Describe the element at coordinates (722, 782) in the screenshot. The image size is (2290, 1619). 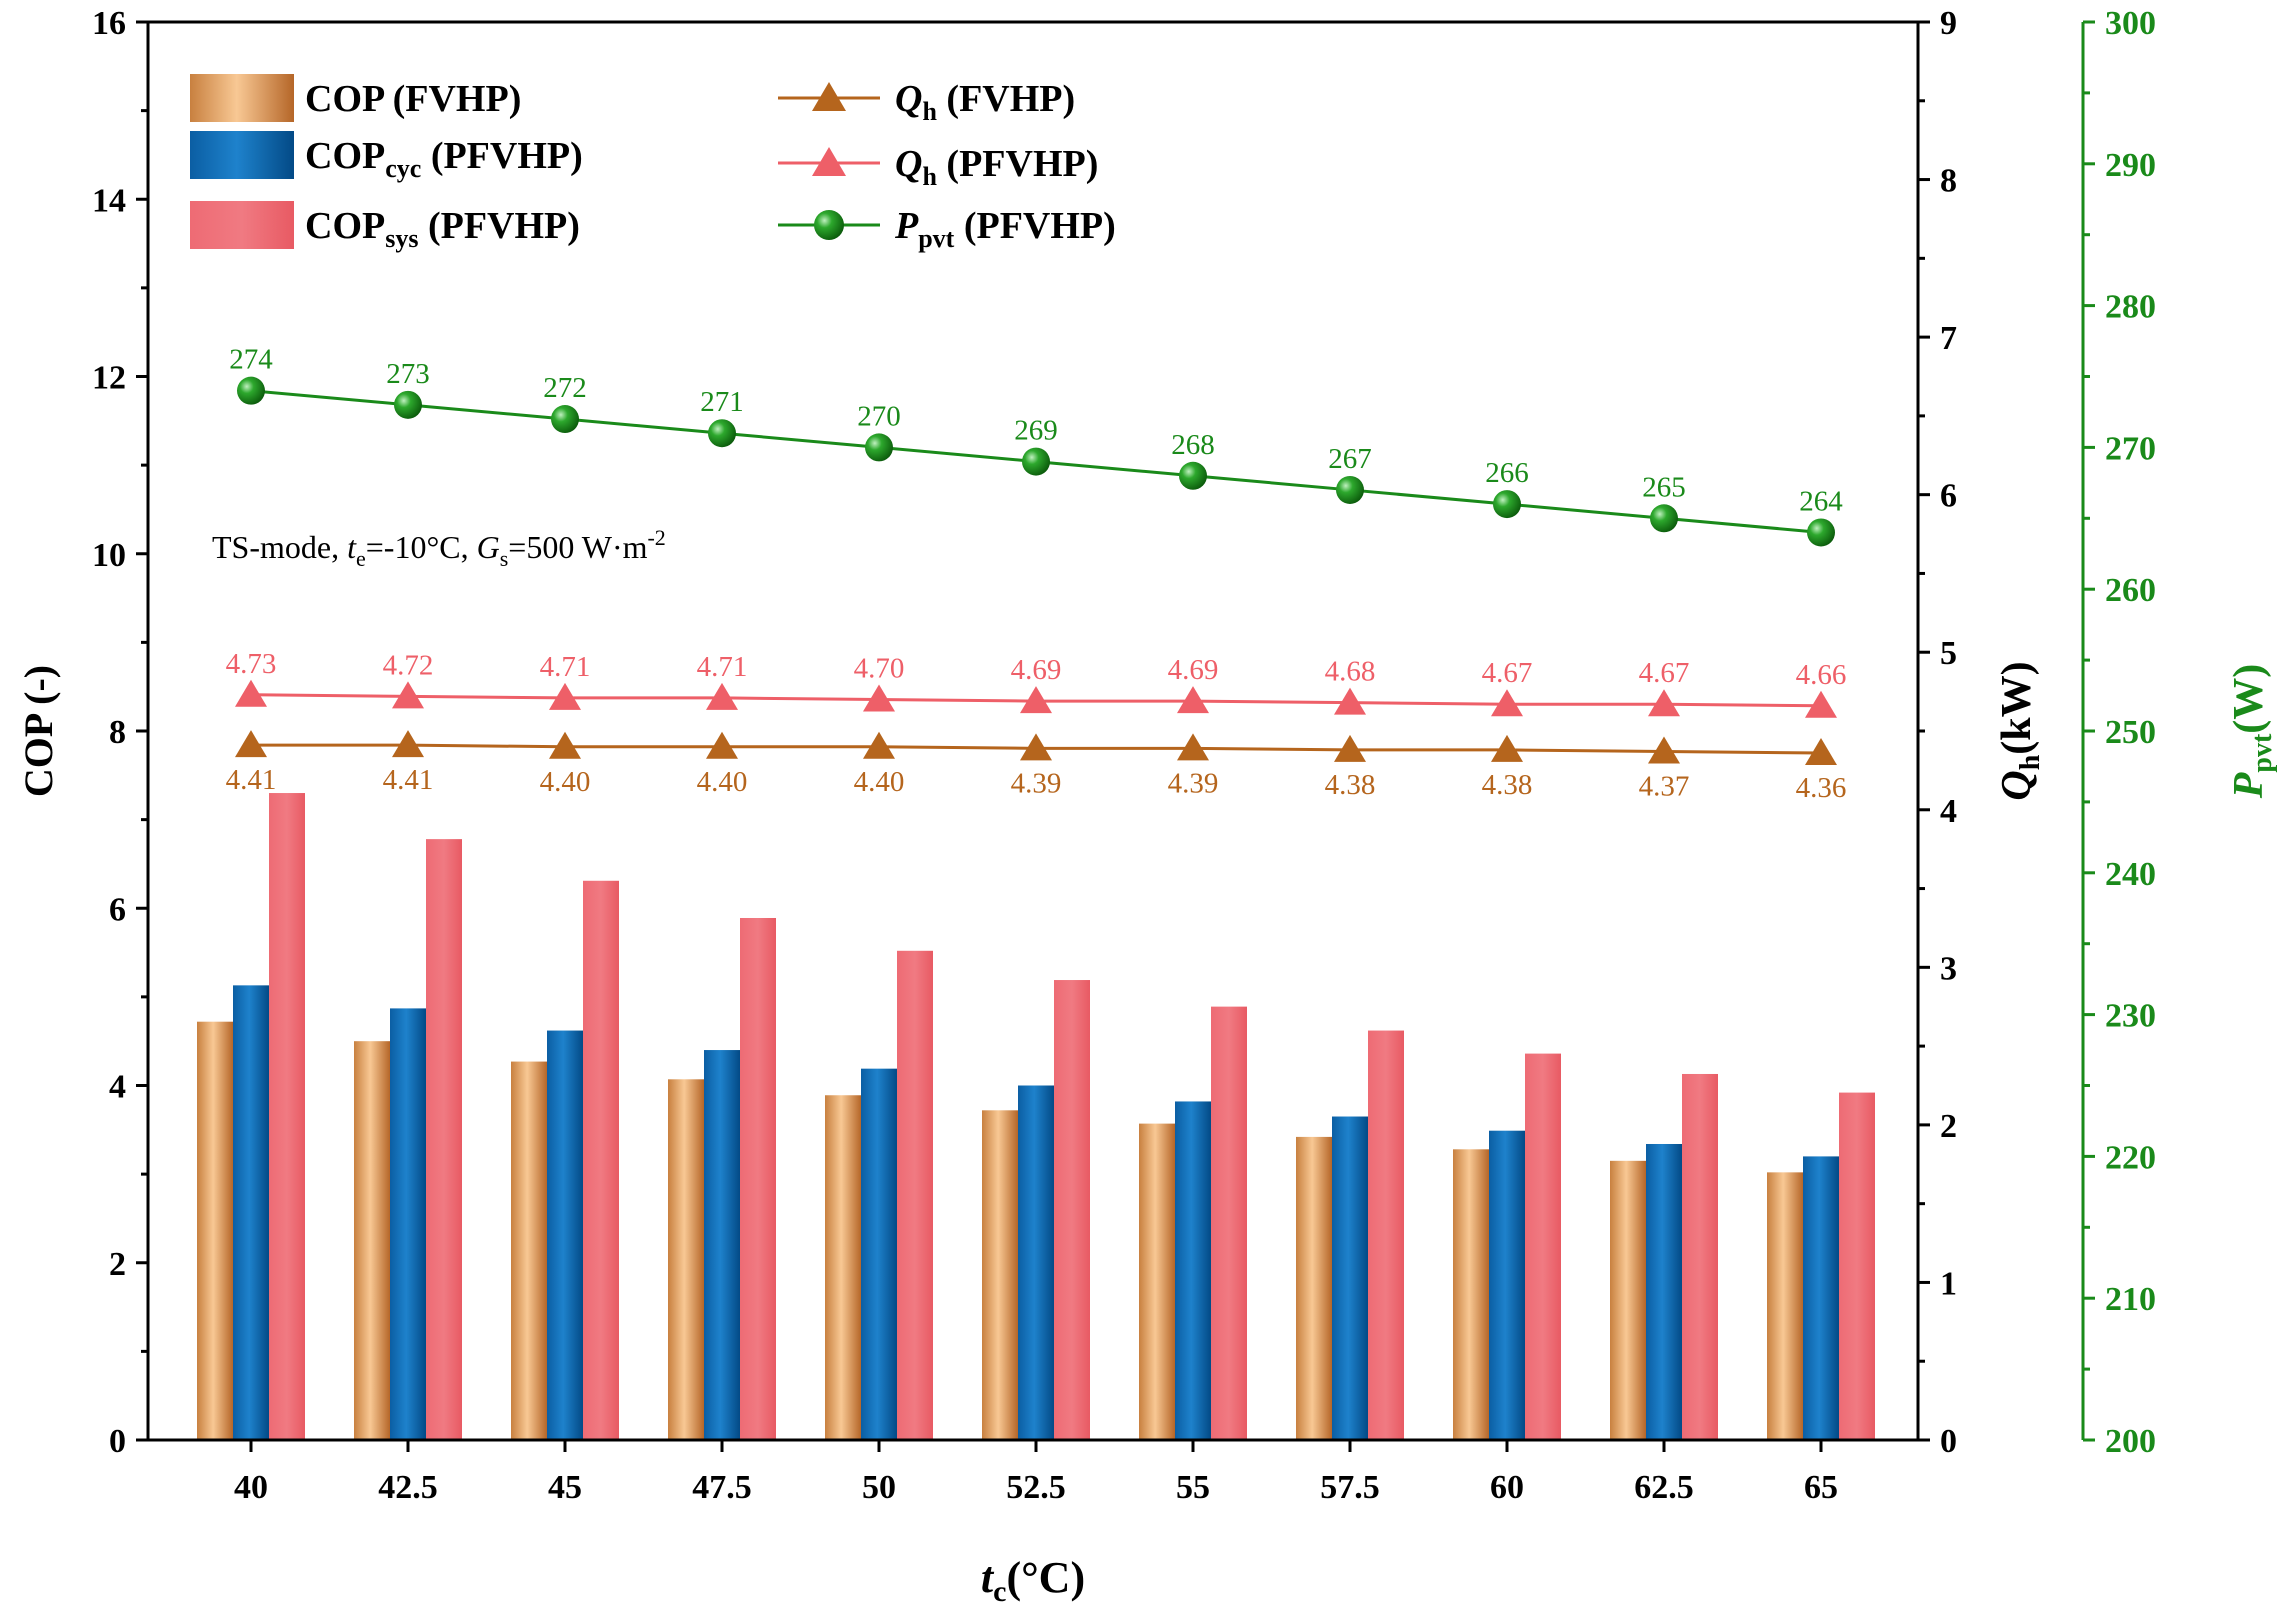
I see `data-label-qh-fvhp-3: 4.40` at that location.